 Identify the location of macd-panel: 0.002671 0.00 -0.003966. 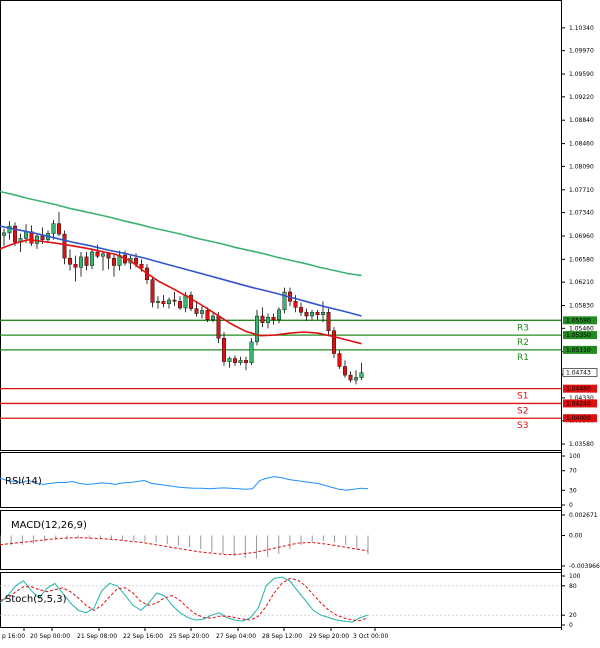
(300, 541).